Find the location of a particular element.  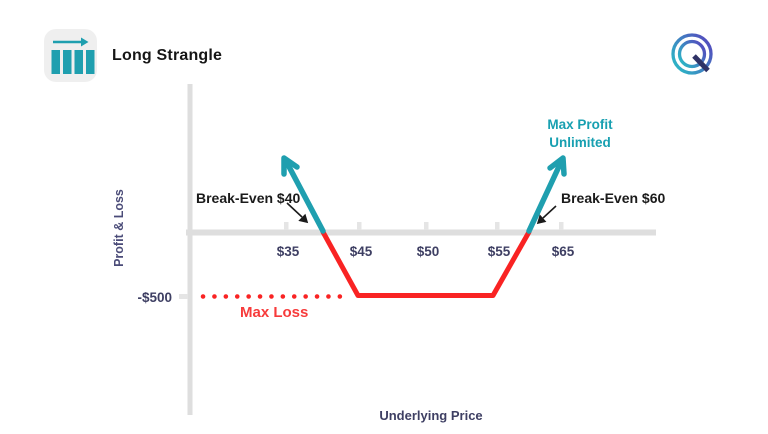

right-profit-arrow is located at coordinates (545, 195).